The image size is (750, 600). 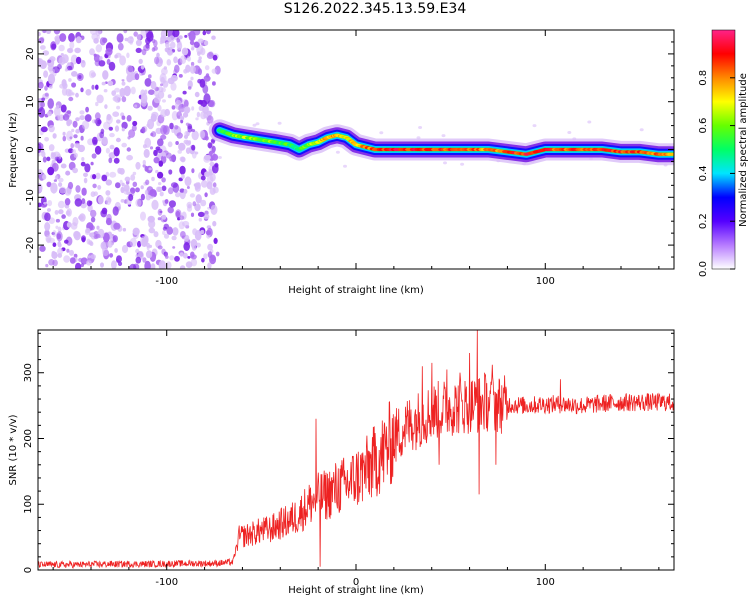 I want to click on colorbar-tick-label: 0.6, so click(x=703, y=126).